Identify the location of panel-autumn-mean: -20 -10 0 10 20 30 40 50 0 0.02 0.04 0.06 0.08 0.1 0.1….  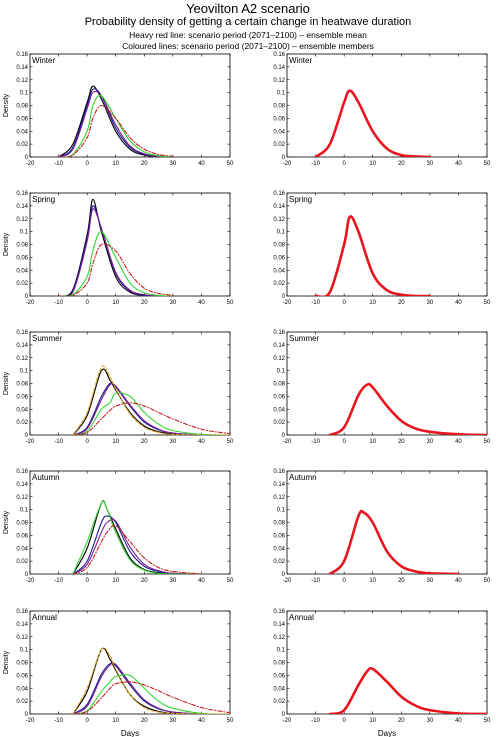
(382, 526).